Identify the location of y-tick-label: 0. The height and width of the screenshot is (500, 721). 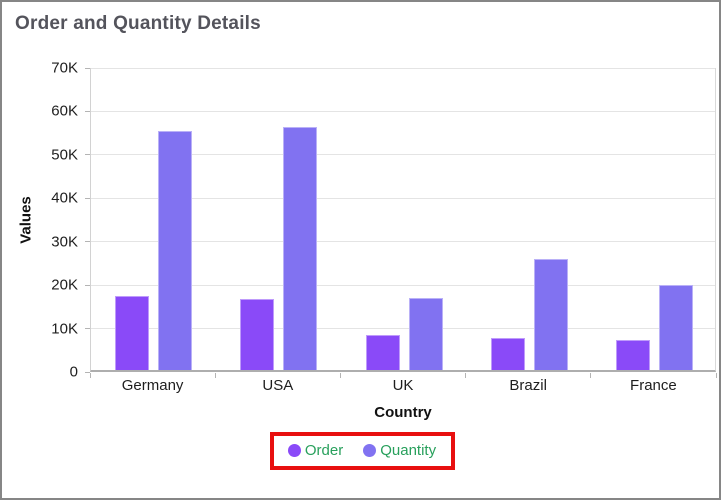
(73, 372).